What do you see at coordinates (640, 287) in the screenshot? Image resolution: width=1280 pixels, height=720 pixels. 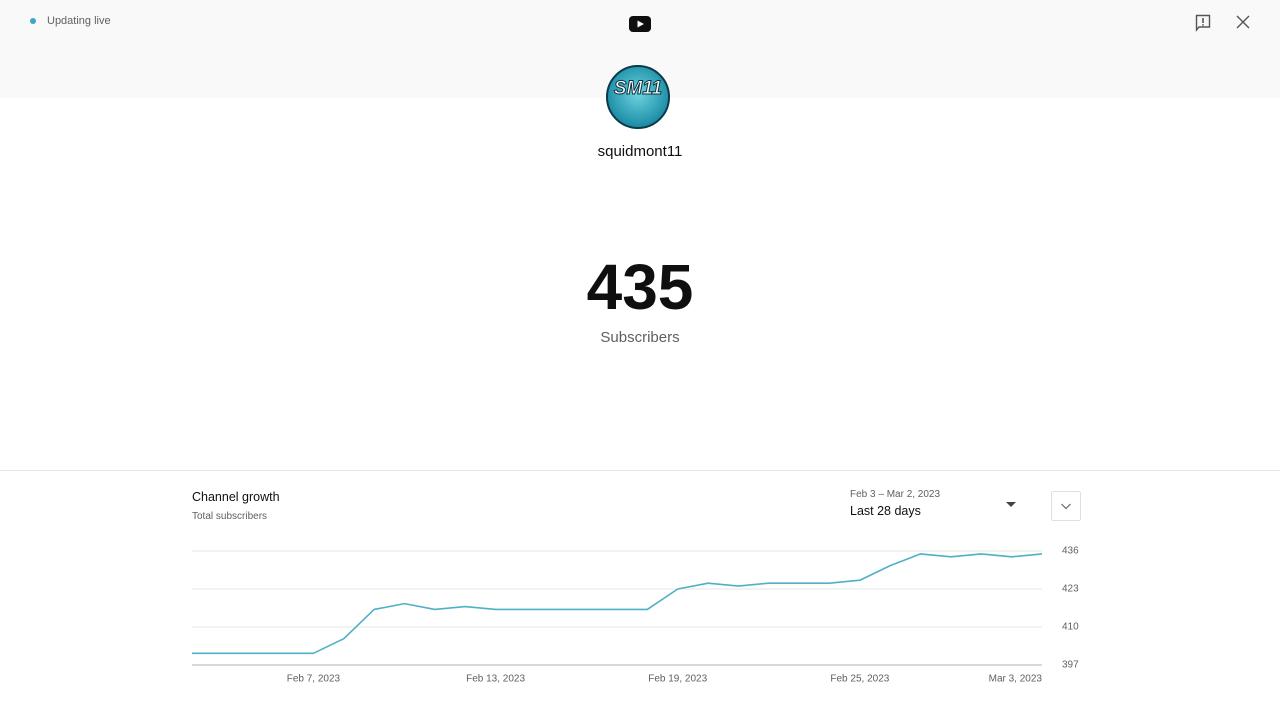 I see `subscriber-count: 435` at bounding box center [640, 287].